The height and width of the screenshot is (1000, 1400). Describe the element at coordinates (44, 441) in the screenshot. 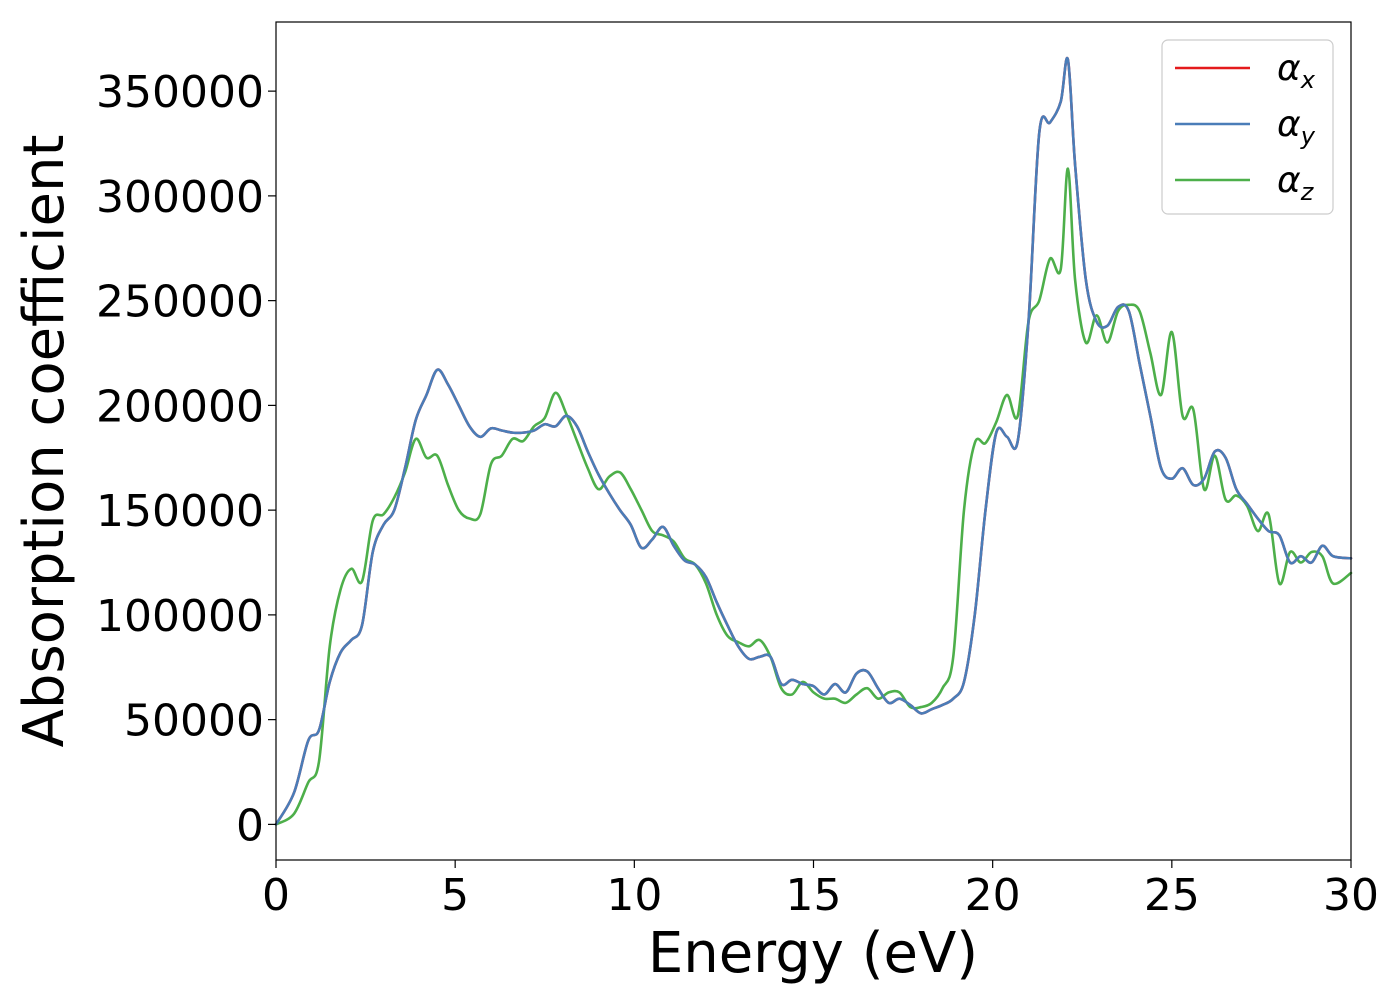

I see `y-axis-title: Absorption coefficient` at that location.